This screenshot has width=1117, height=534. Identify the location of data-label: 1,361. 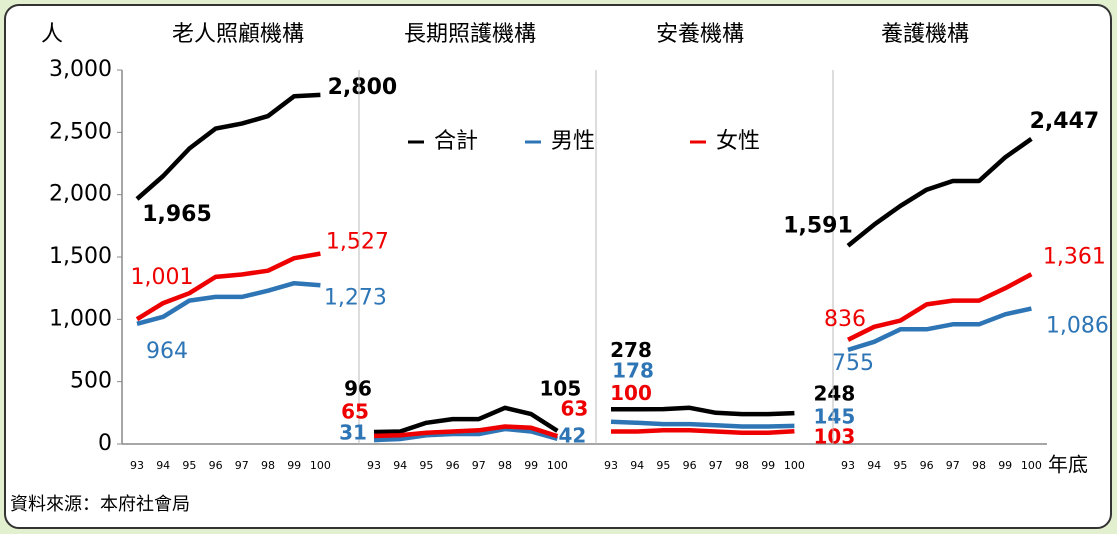
(1074, 256).